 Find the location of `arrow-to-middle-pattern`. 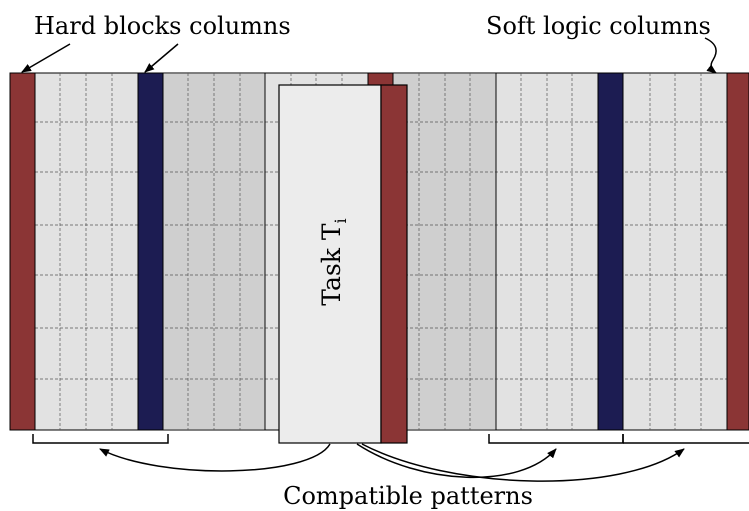

arrow-to-middle-pattern is located at coordinates (456, 460).